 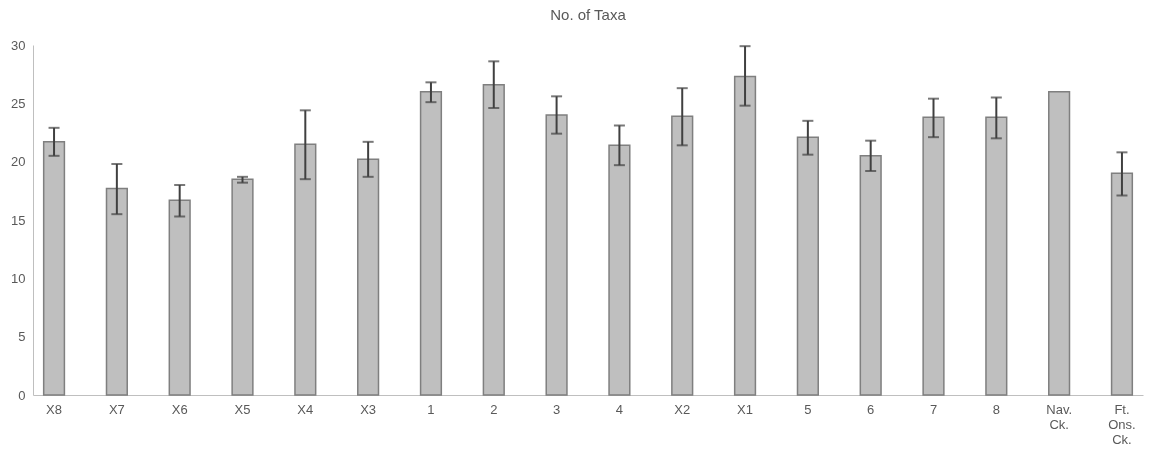 I want to click on y-tick-label: 5, so click(x=22, y=337).